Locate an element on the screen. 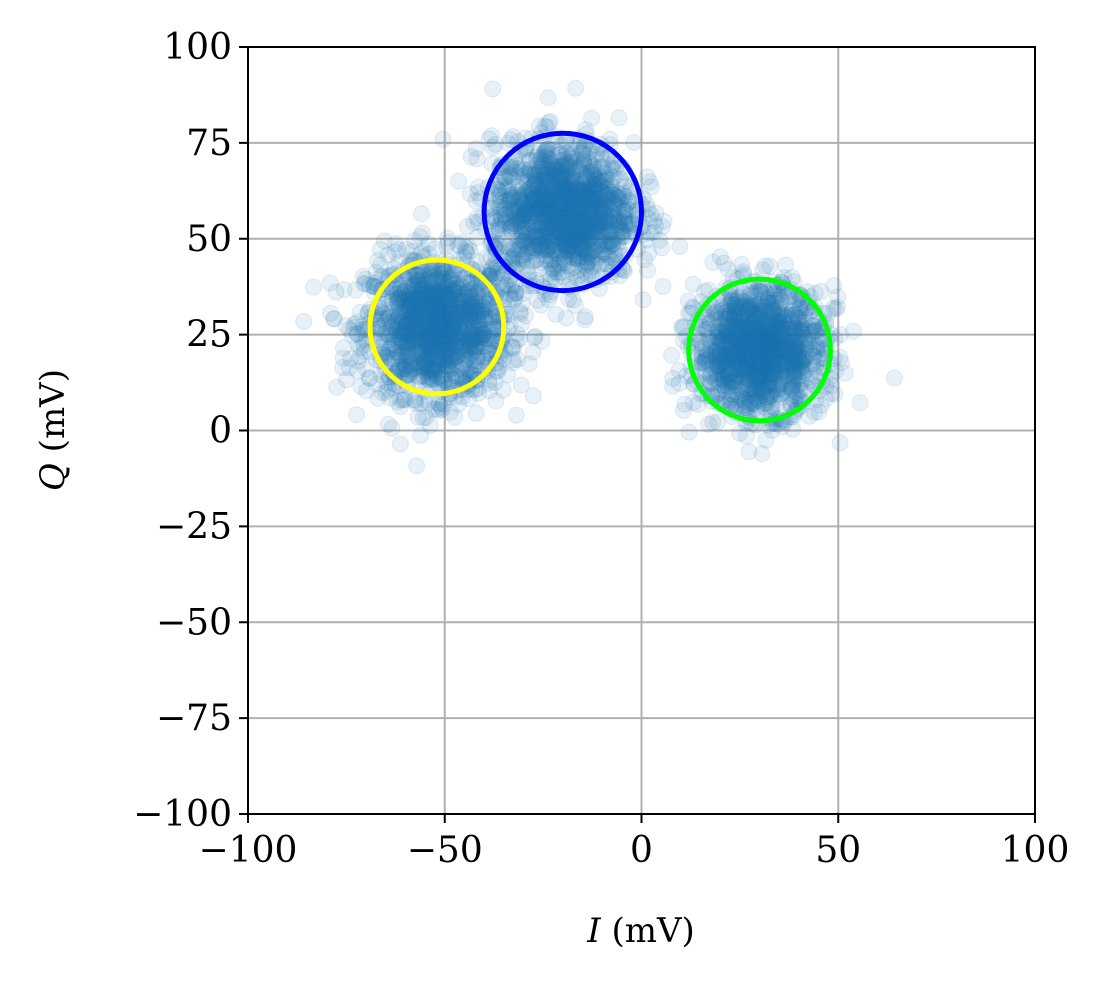 The width and height of the screenshot is (1109, 982). x-tick-label-1: −50 is located at coordinates (445, 850).